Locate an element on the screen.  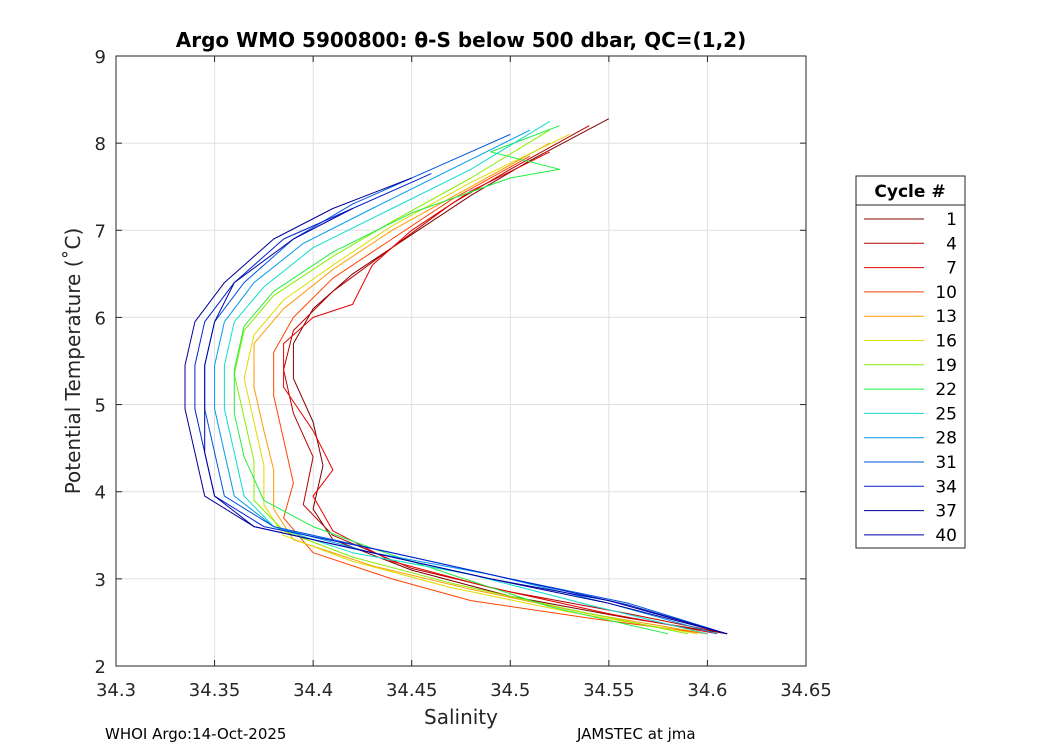
legend-label-22: 22 is located at coordinates (946, 390).